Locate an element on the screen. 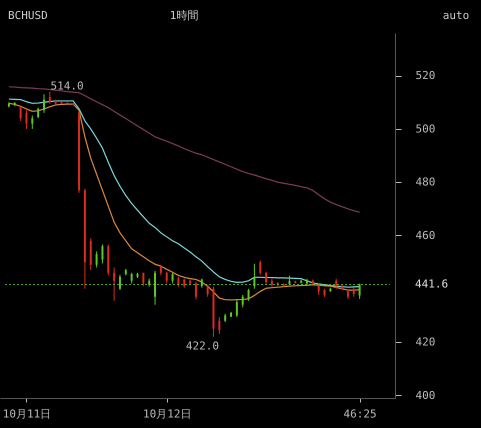  annotation: 422.0 is located at coordinates (203, 346).